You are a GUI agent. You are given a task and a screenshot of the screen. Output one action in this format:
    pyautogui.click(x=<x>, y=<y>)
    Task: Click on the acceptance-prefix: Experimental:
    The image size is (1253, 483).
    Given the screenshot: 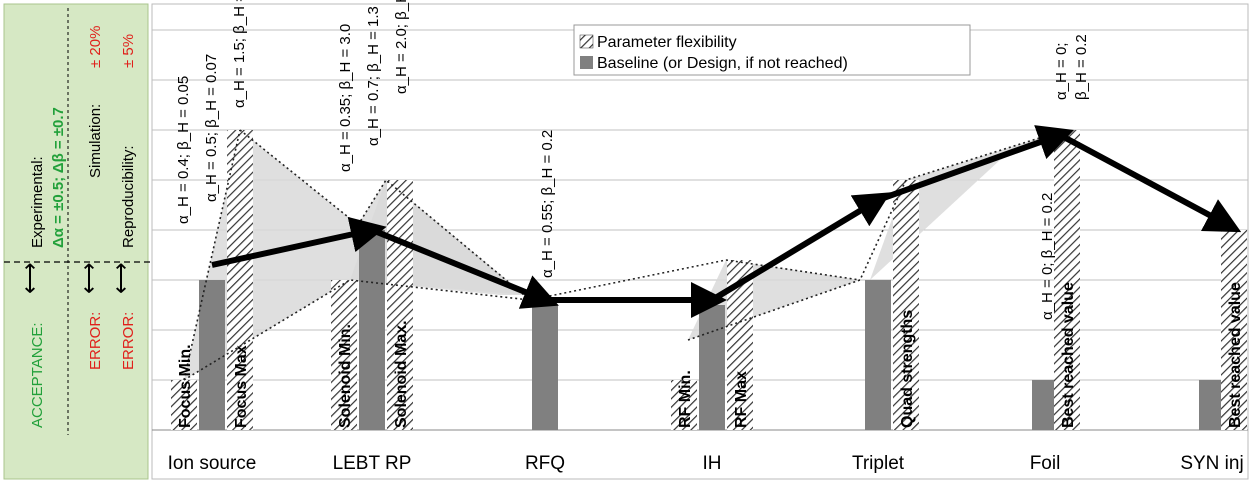 What is the action you would take?
    pyautogui.click(x=37, y=202)
    